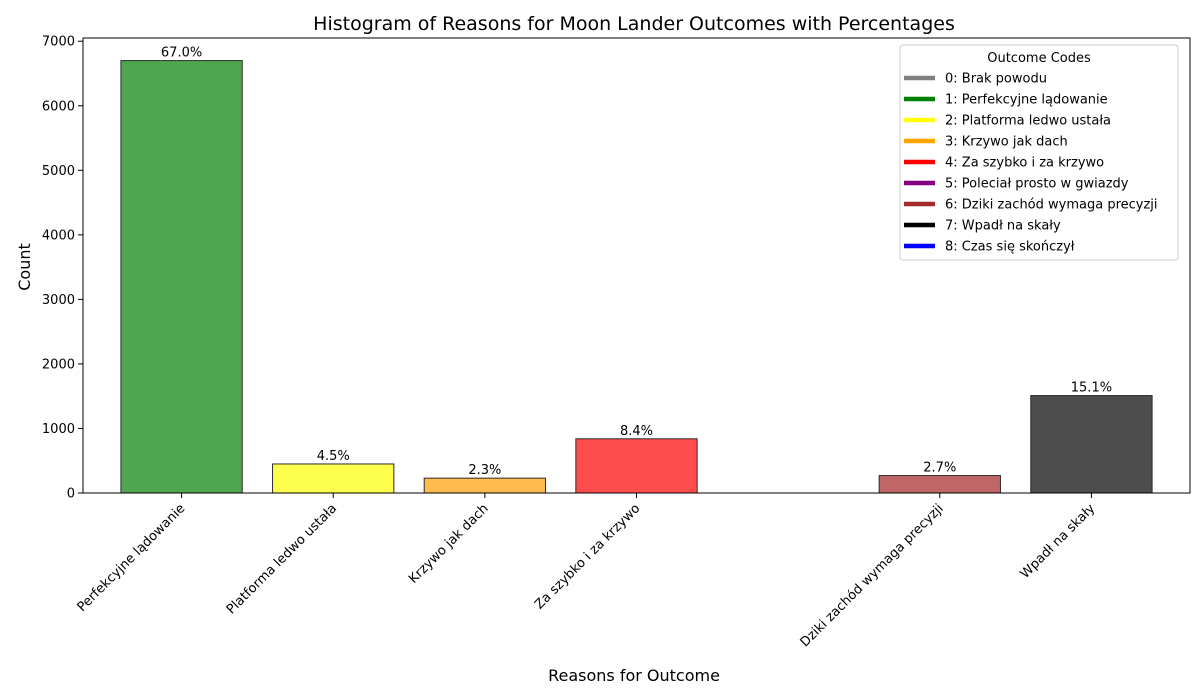 The image size is (1200, 700). I want to click on bar-percent-label: 15.1%, so click(1091, 388).